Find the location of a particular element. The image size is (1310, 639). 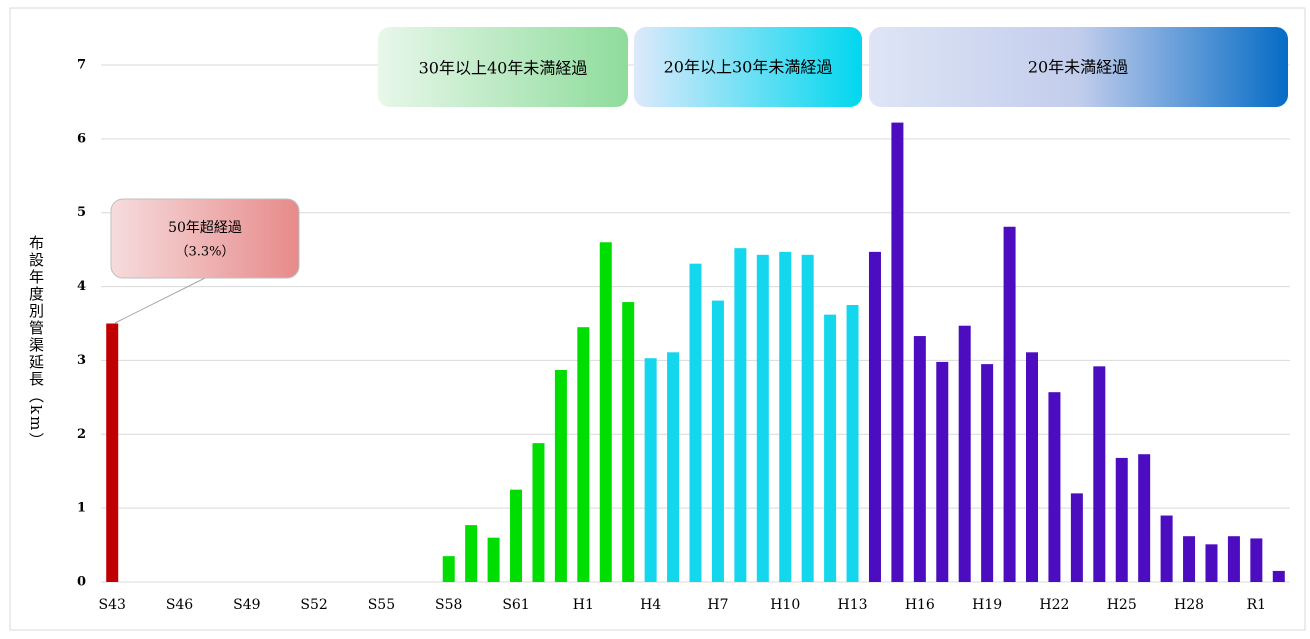

band-label: 20年未満経過 is located at coordinates (1078, 67).